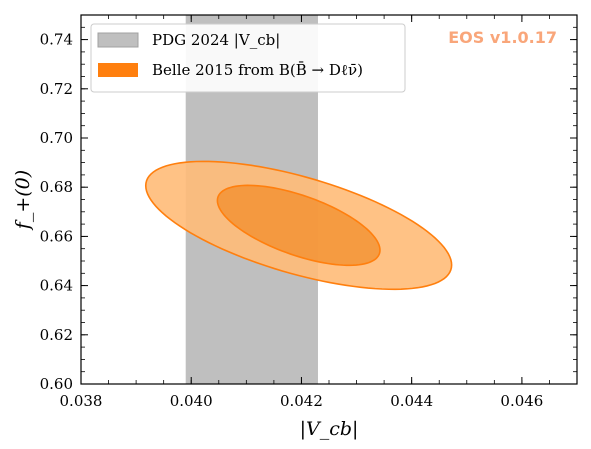  What do you see at coordinates (216, 40) in the screenshot?
I see `legend-label-pdg: PDG 2024 |V_cb|` at bounding box center [216, 40].